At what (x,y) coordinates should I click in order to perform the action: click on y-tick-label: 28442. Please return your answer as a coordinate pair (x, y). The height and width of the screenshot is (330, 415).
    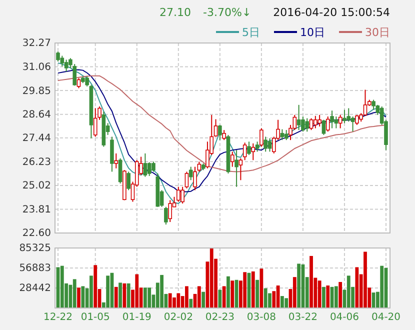
    Looking at the image, I should click on (35, 288).